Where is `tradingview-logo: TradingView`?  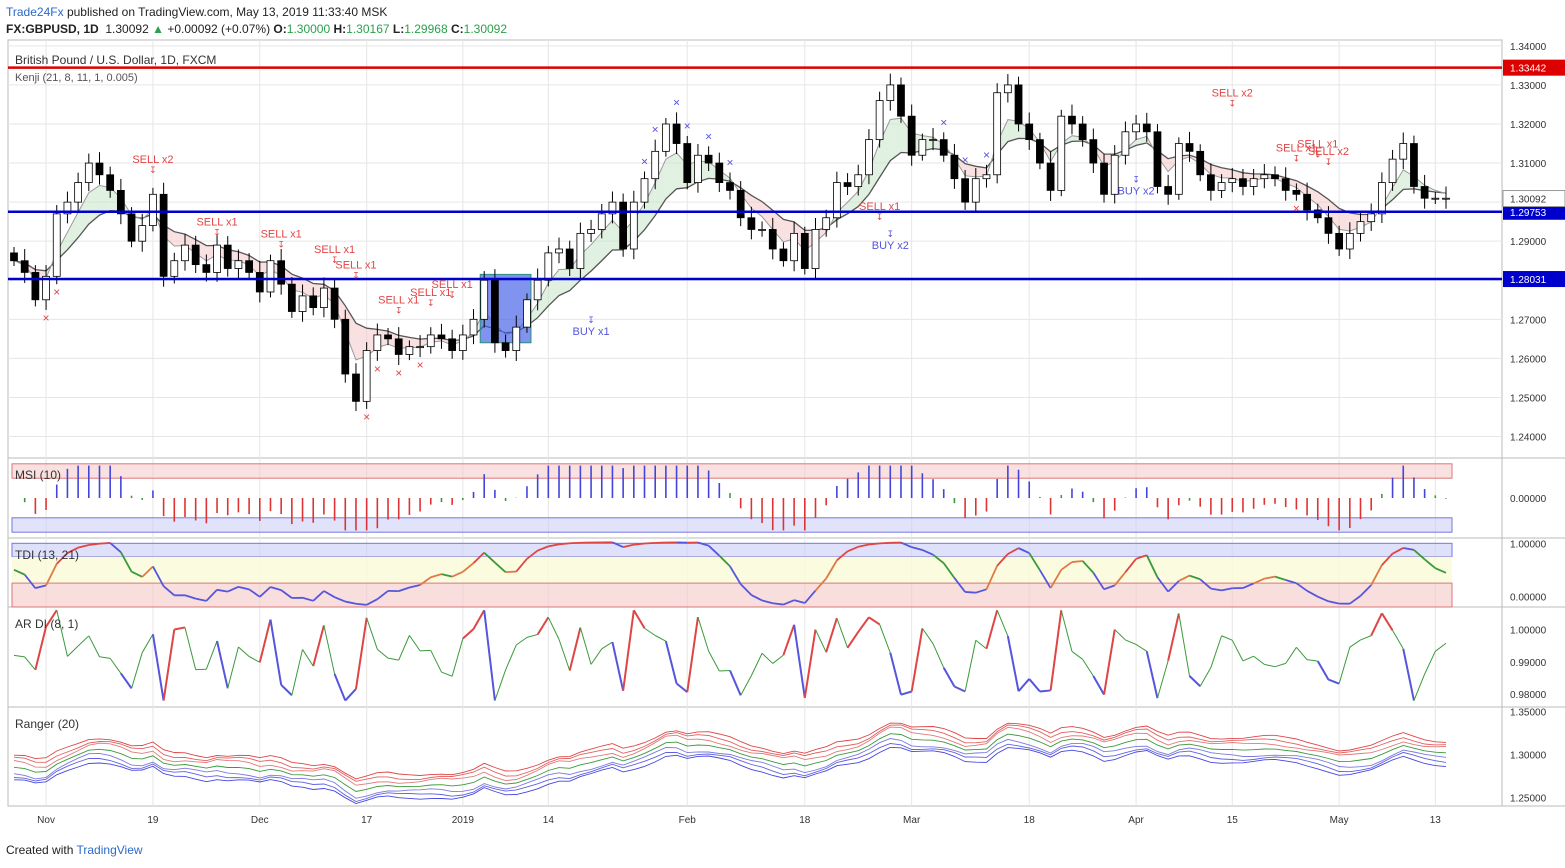 tradingview-logo: TradingView is located at coordinates (109, 850).